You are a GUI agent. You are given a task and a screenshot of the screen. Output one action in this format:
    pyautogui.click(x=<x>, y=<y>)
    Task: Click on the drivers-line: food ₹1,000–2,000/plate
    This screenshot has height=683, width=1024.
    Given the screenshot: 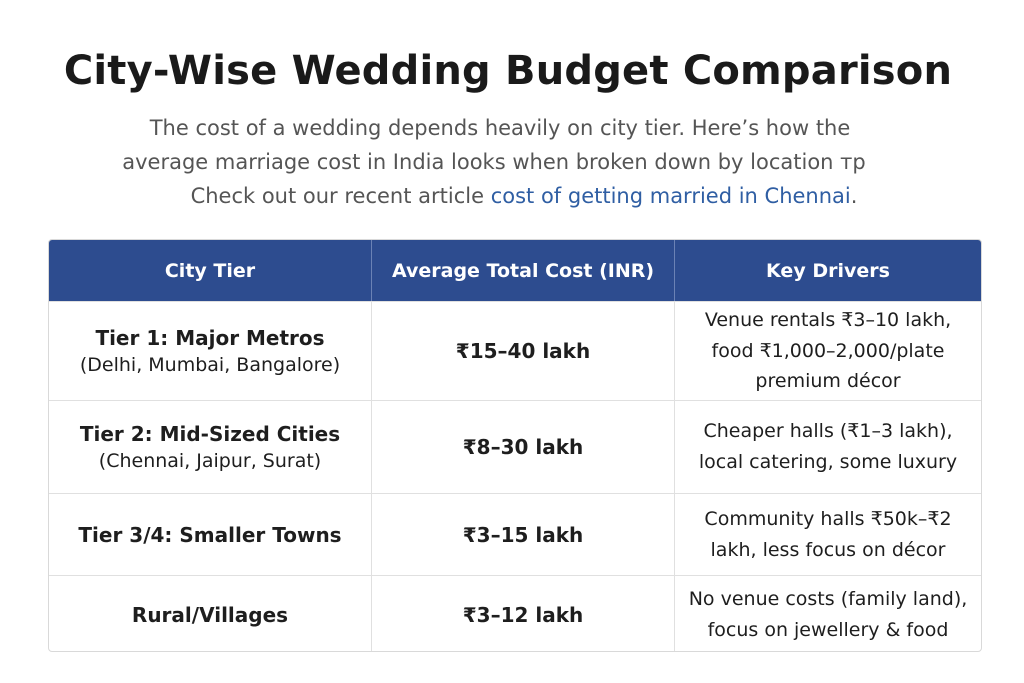 What is the action you would take?
    pyautogui.click(x=828, y=350)
    